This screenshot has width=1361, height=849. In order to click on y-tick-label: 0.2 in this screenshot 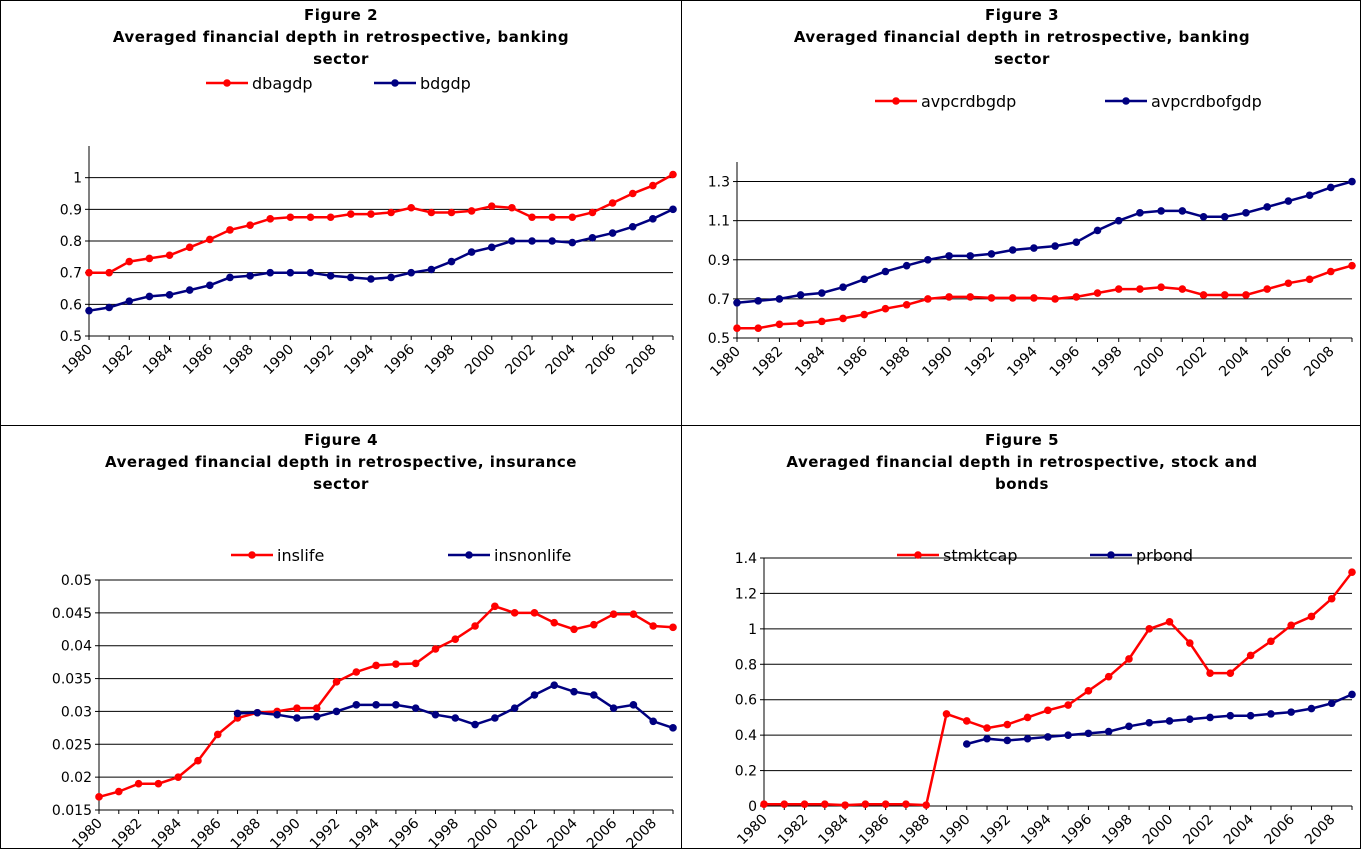, I will do `click(746, 772)`.